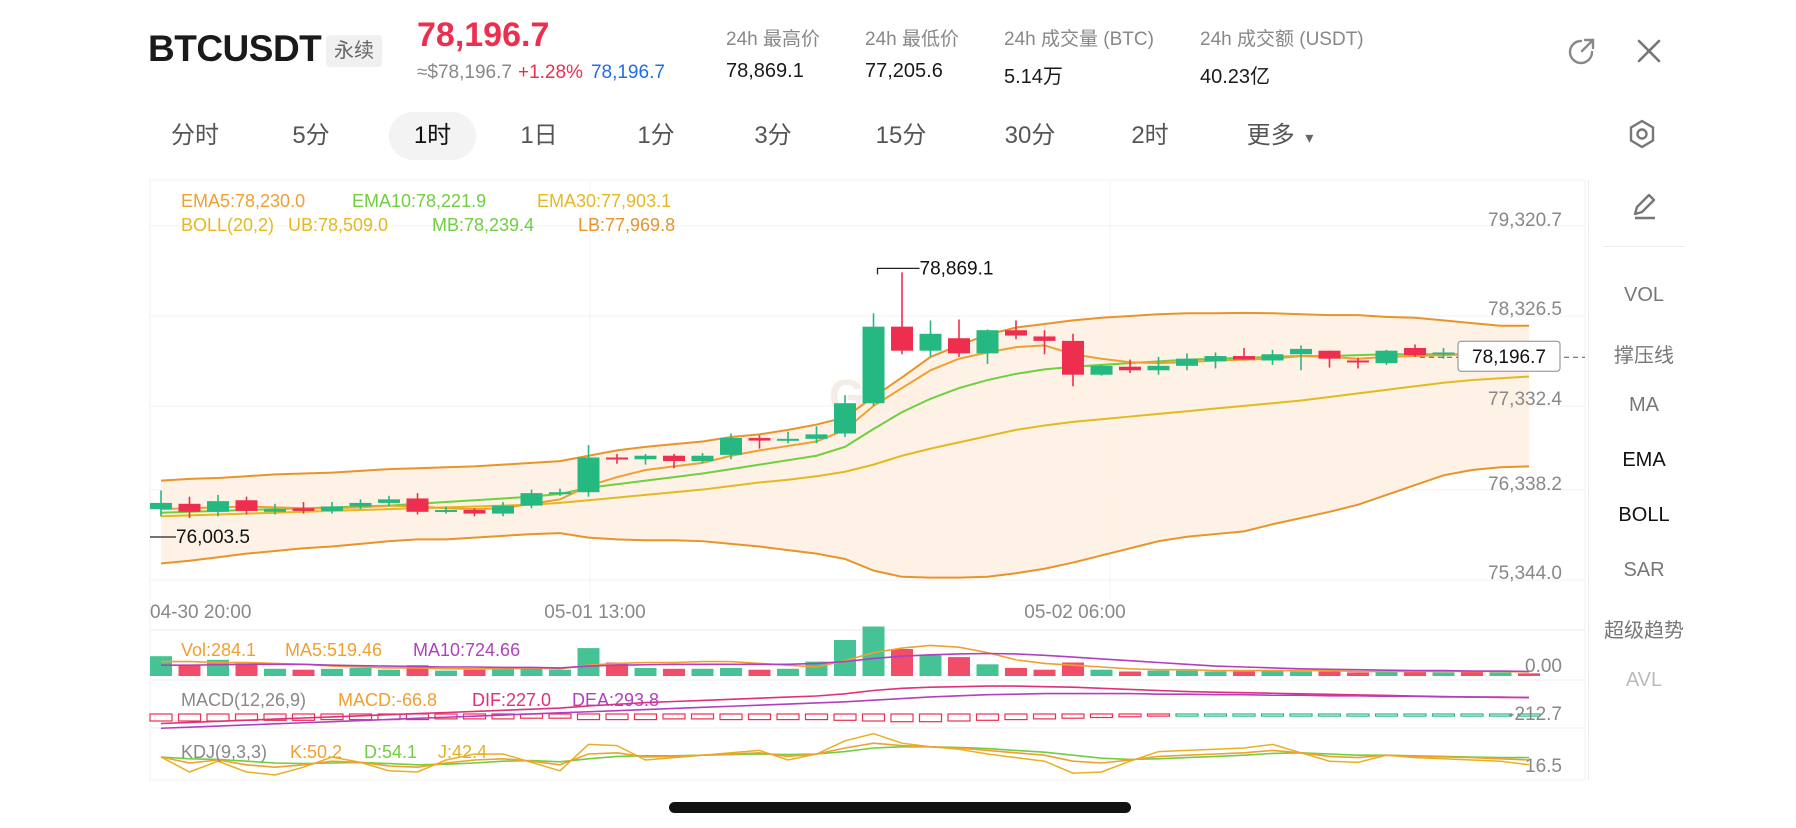 The width and height of the screenshot is (1796, 828). What do you see at coordinates (550, 72) in the screenshot?
I see `change-percent: +1.28%` at bounding box center [550, 72].